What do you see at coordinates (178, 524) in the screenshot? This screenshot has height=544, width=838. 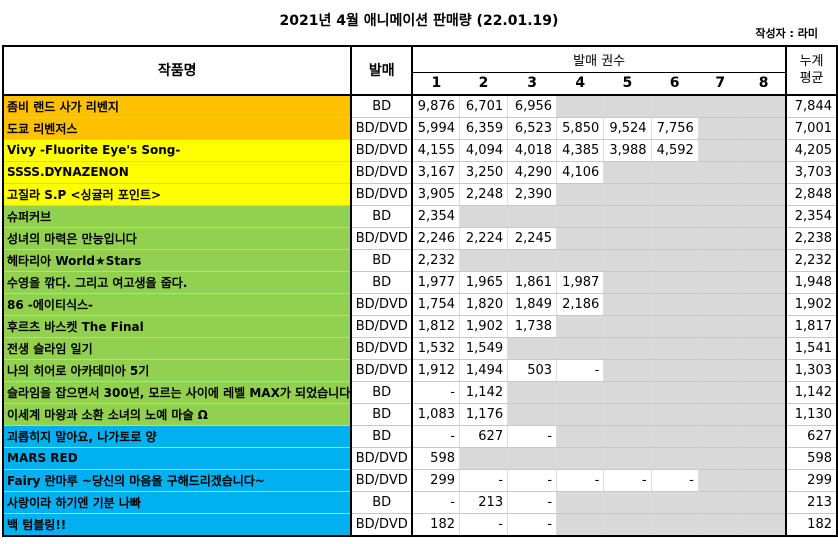 I see `title-cell: 백 텀블링!!` at bounding box center [178, 524].